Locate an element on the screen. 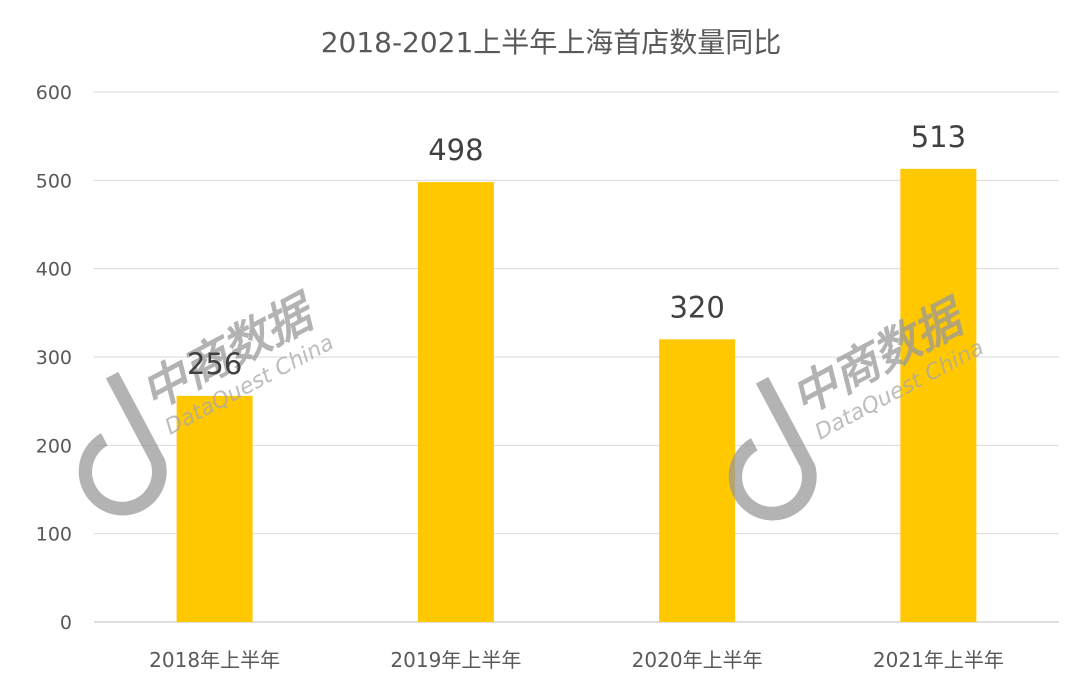 Image resolution: width=1080 pixels, height=689 pixels. y-axis-ticks: 0 100 200 300 400 500 600 is located at coordinates (54, 358).